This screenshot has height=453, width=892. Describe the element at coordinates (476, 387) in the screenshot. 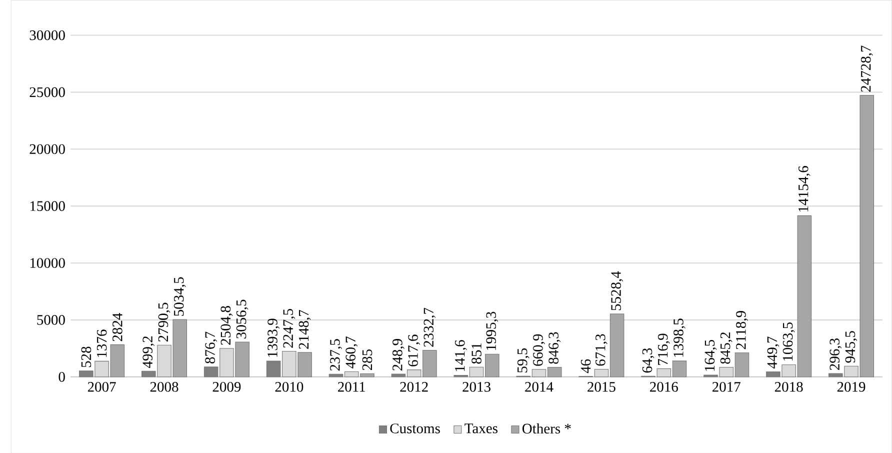

I see `x-tick-label: 2013` at that location.